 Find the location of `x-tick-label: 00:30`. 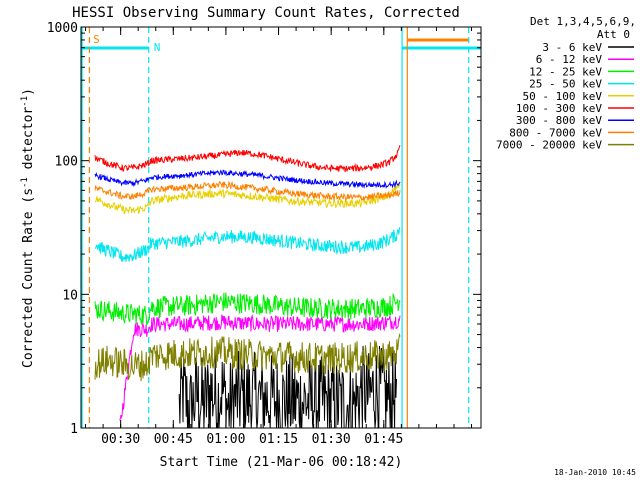

x-tick-label: 00:30 is located at coordinates (120, 439).